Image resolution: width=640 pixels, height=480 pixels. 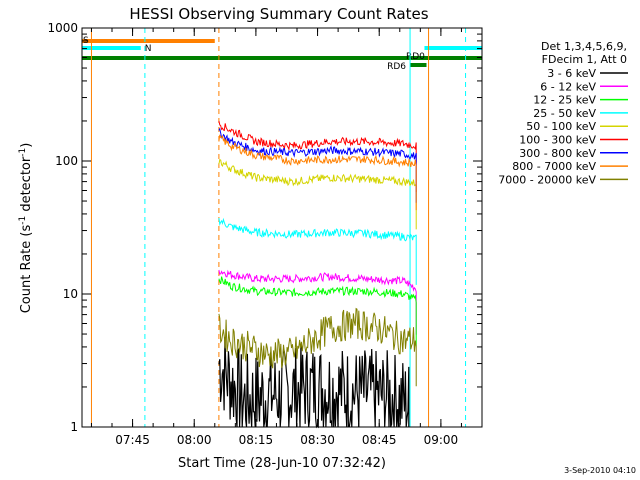 What do you see at coordinates (62, 28) in the screenshot?
I see `y-tick-label: 1000` at bounding box center [62, 28].